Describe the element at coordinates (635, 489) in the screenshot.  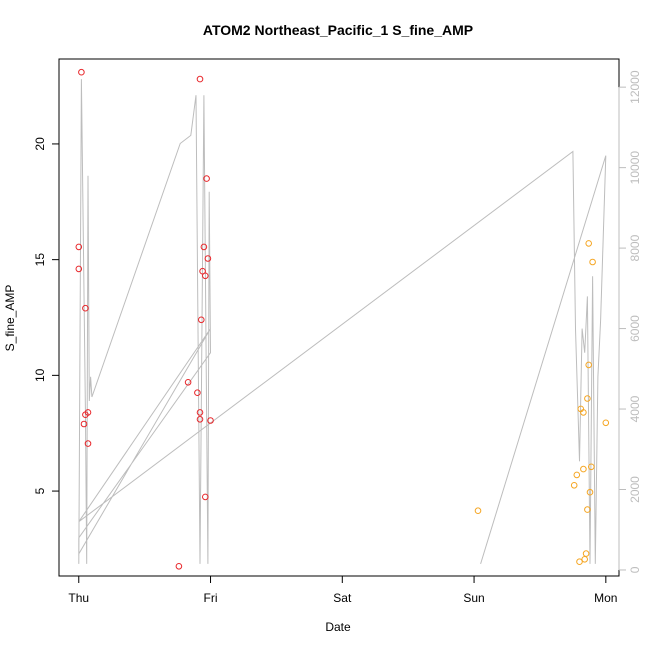
I see `right-tick-label: 2000` at that location.